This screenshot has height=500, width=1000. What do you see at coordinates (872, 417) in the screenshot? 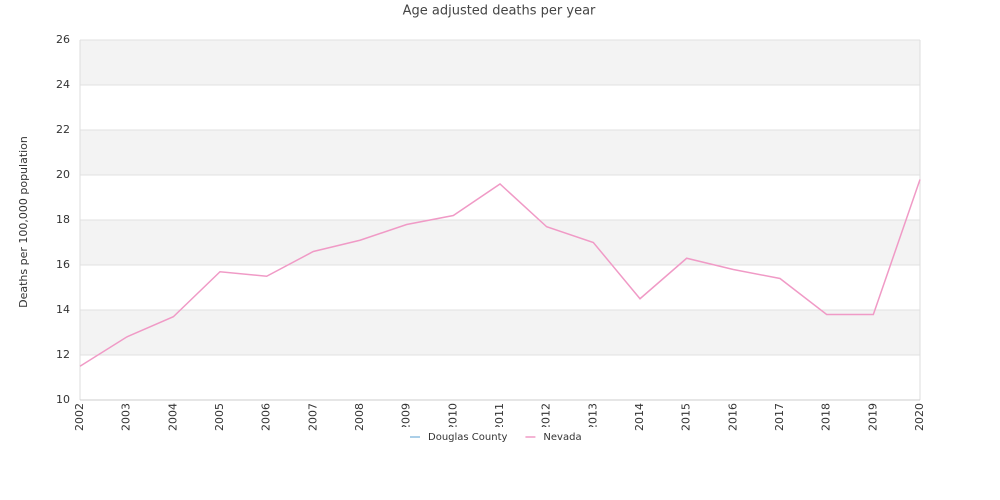
I see `x-tick-label: 2019` at bounding box center [872, 417].